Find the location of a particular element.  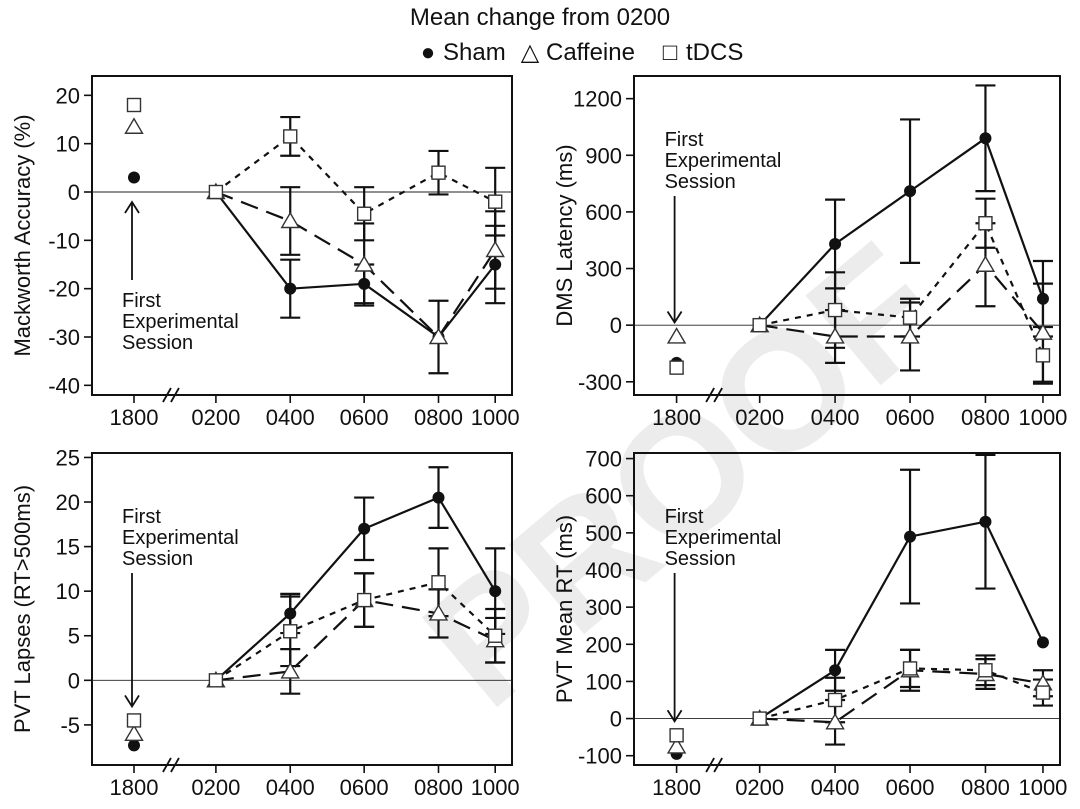

legend-sham-label: Sham is located at coordinates (474, 52).